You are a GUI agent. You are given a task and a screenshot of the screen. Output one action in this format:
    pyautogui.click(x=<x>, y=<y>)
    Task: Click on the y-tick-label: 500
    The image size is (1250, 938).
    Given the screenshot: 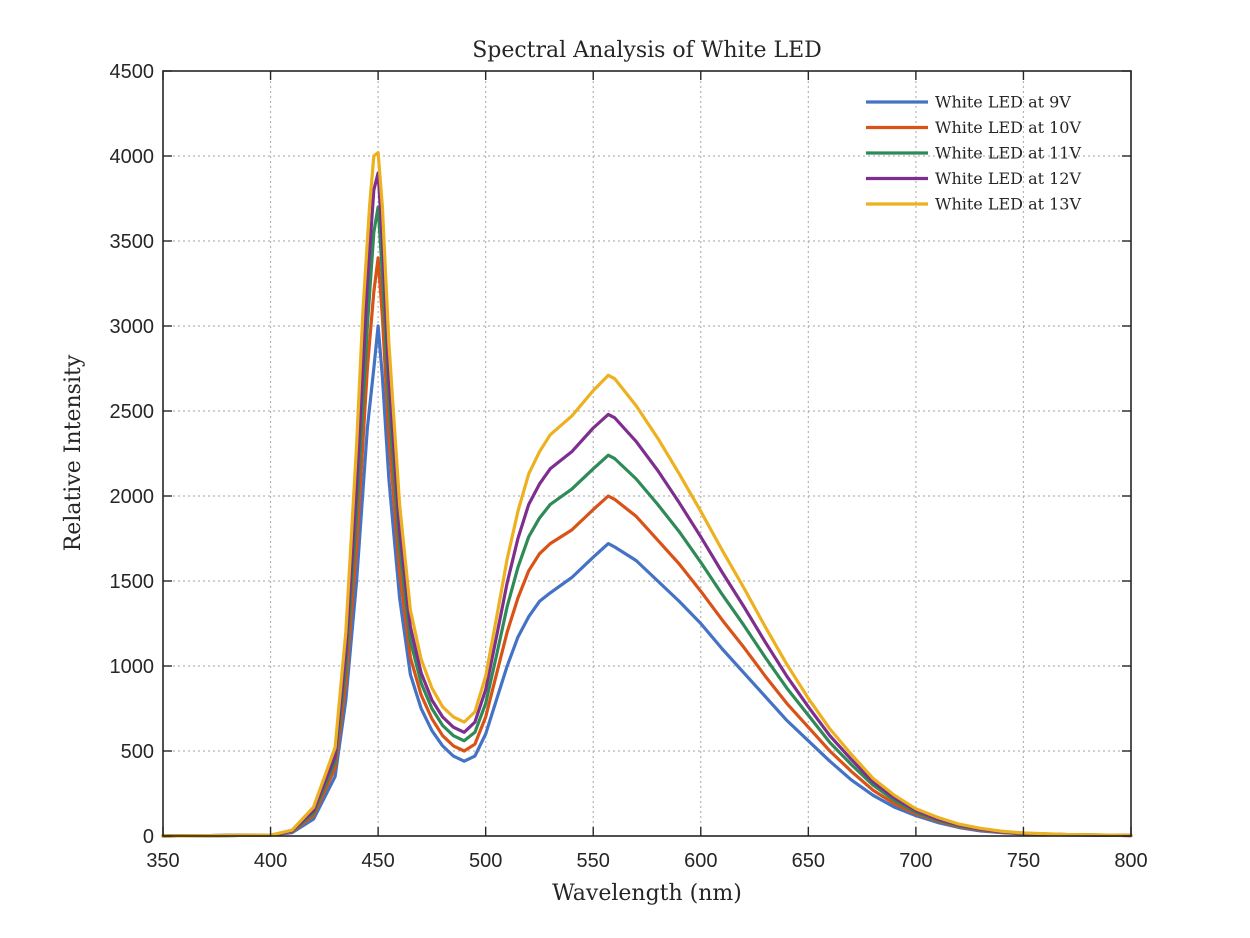 What is the action you would take?
    pyautogui.click(x=137, y=752)
    